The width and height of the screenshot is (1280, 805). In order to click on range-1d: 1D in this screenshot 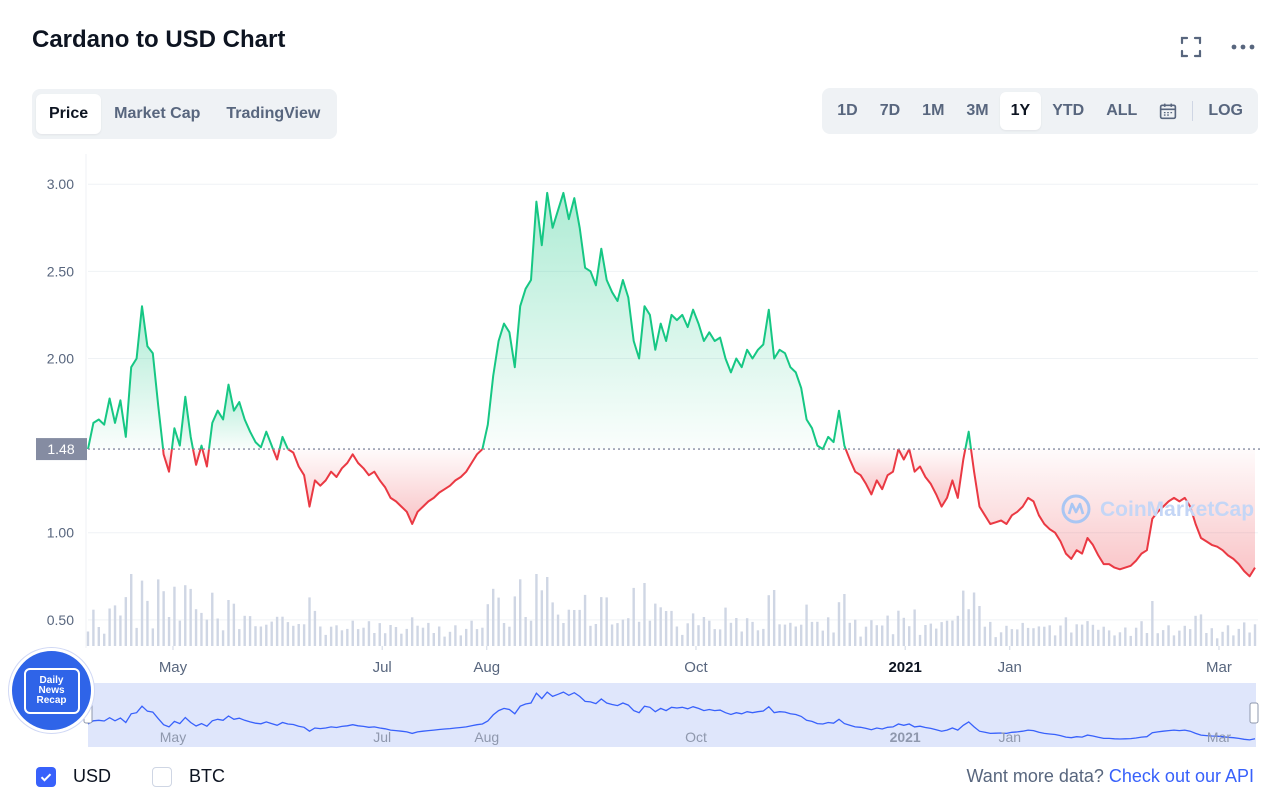, I will do `click(847, 111)`.